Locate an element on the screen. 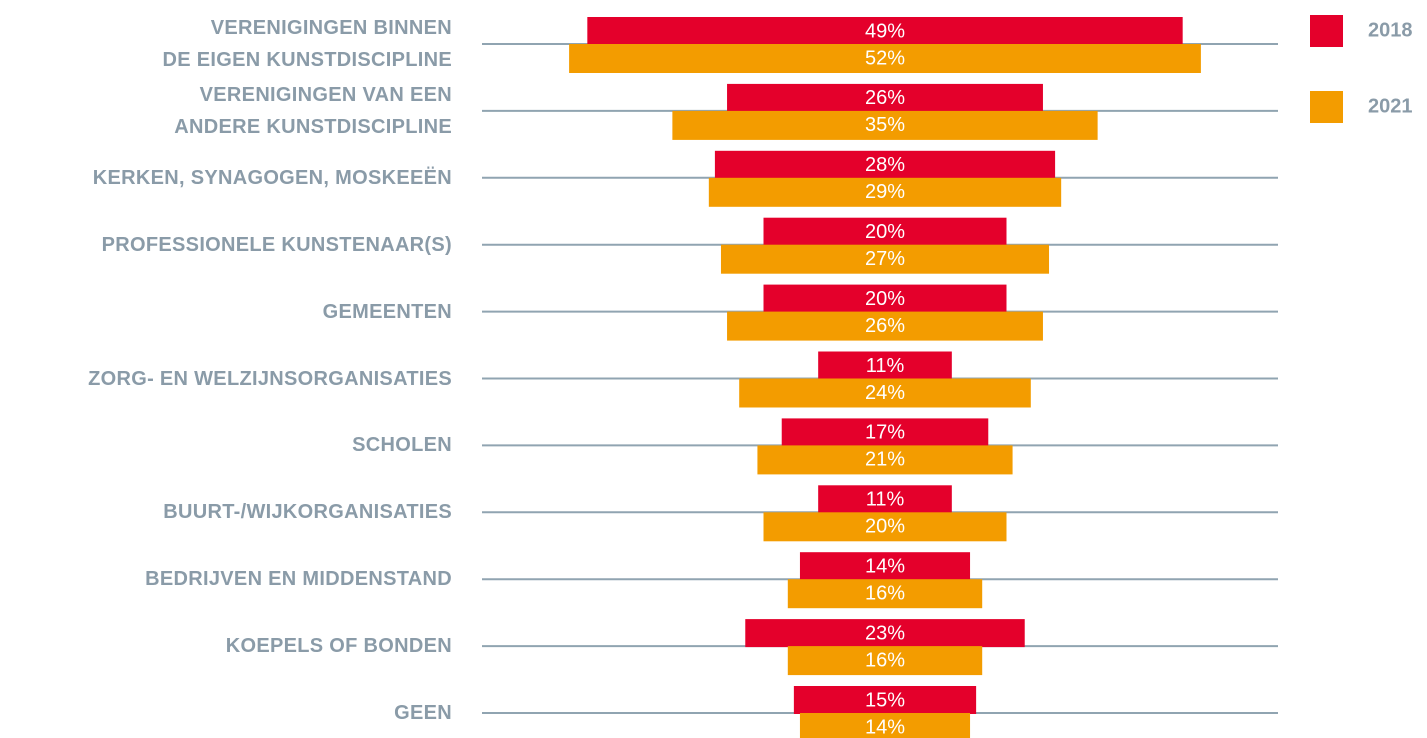 This screenshot has width=1427, height=738. category-label: BUURT-/WIJKORGANISATIES is located at coordinates (307, 512).